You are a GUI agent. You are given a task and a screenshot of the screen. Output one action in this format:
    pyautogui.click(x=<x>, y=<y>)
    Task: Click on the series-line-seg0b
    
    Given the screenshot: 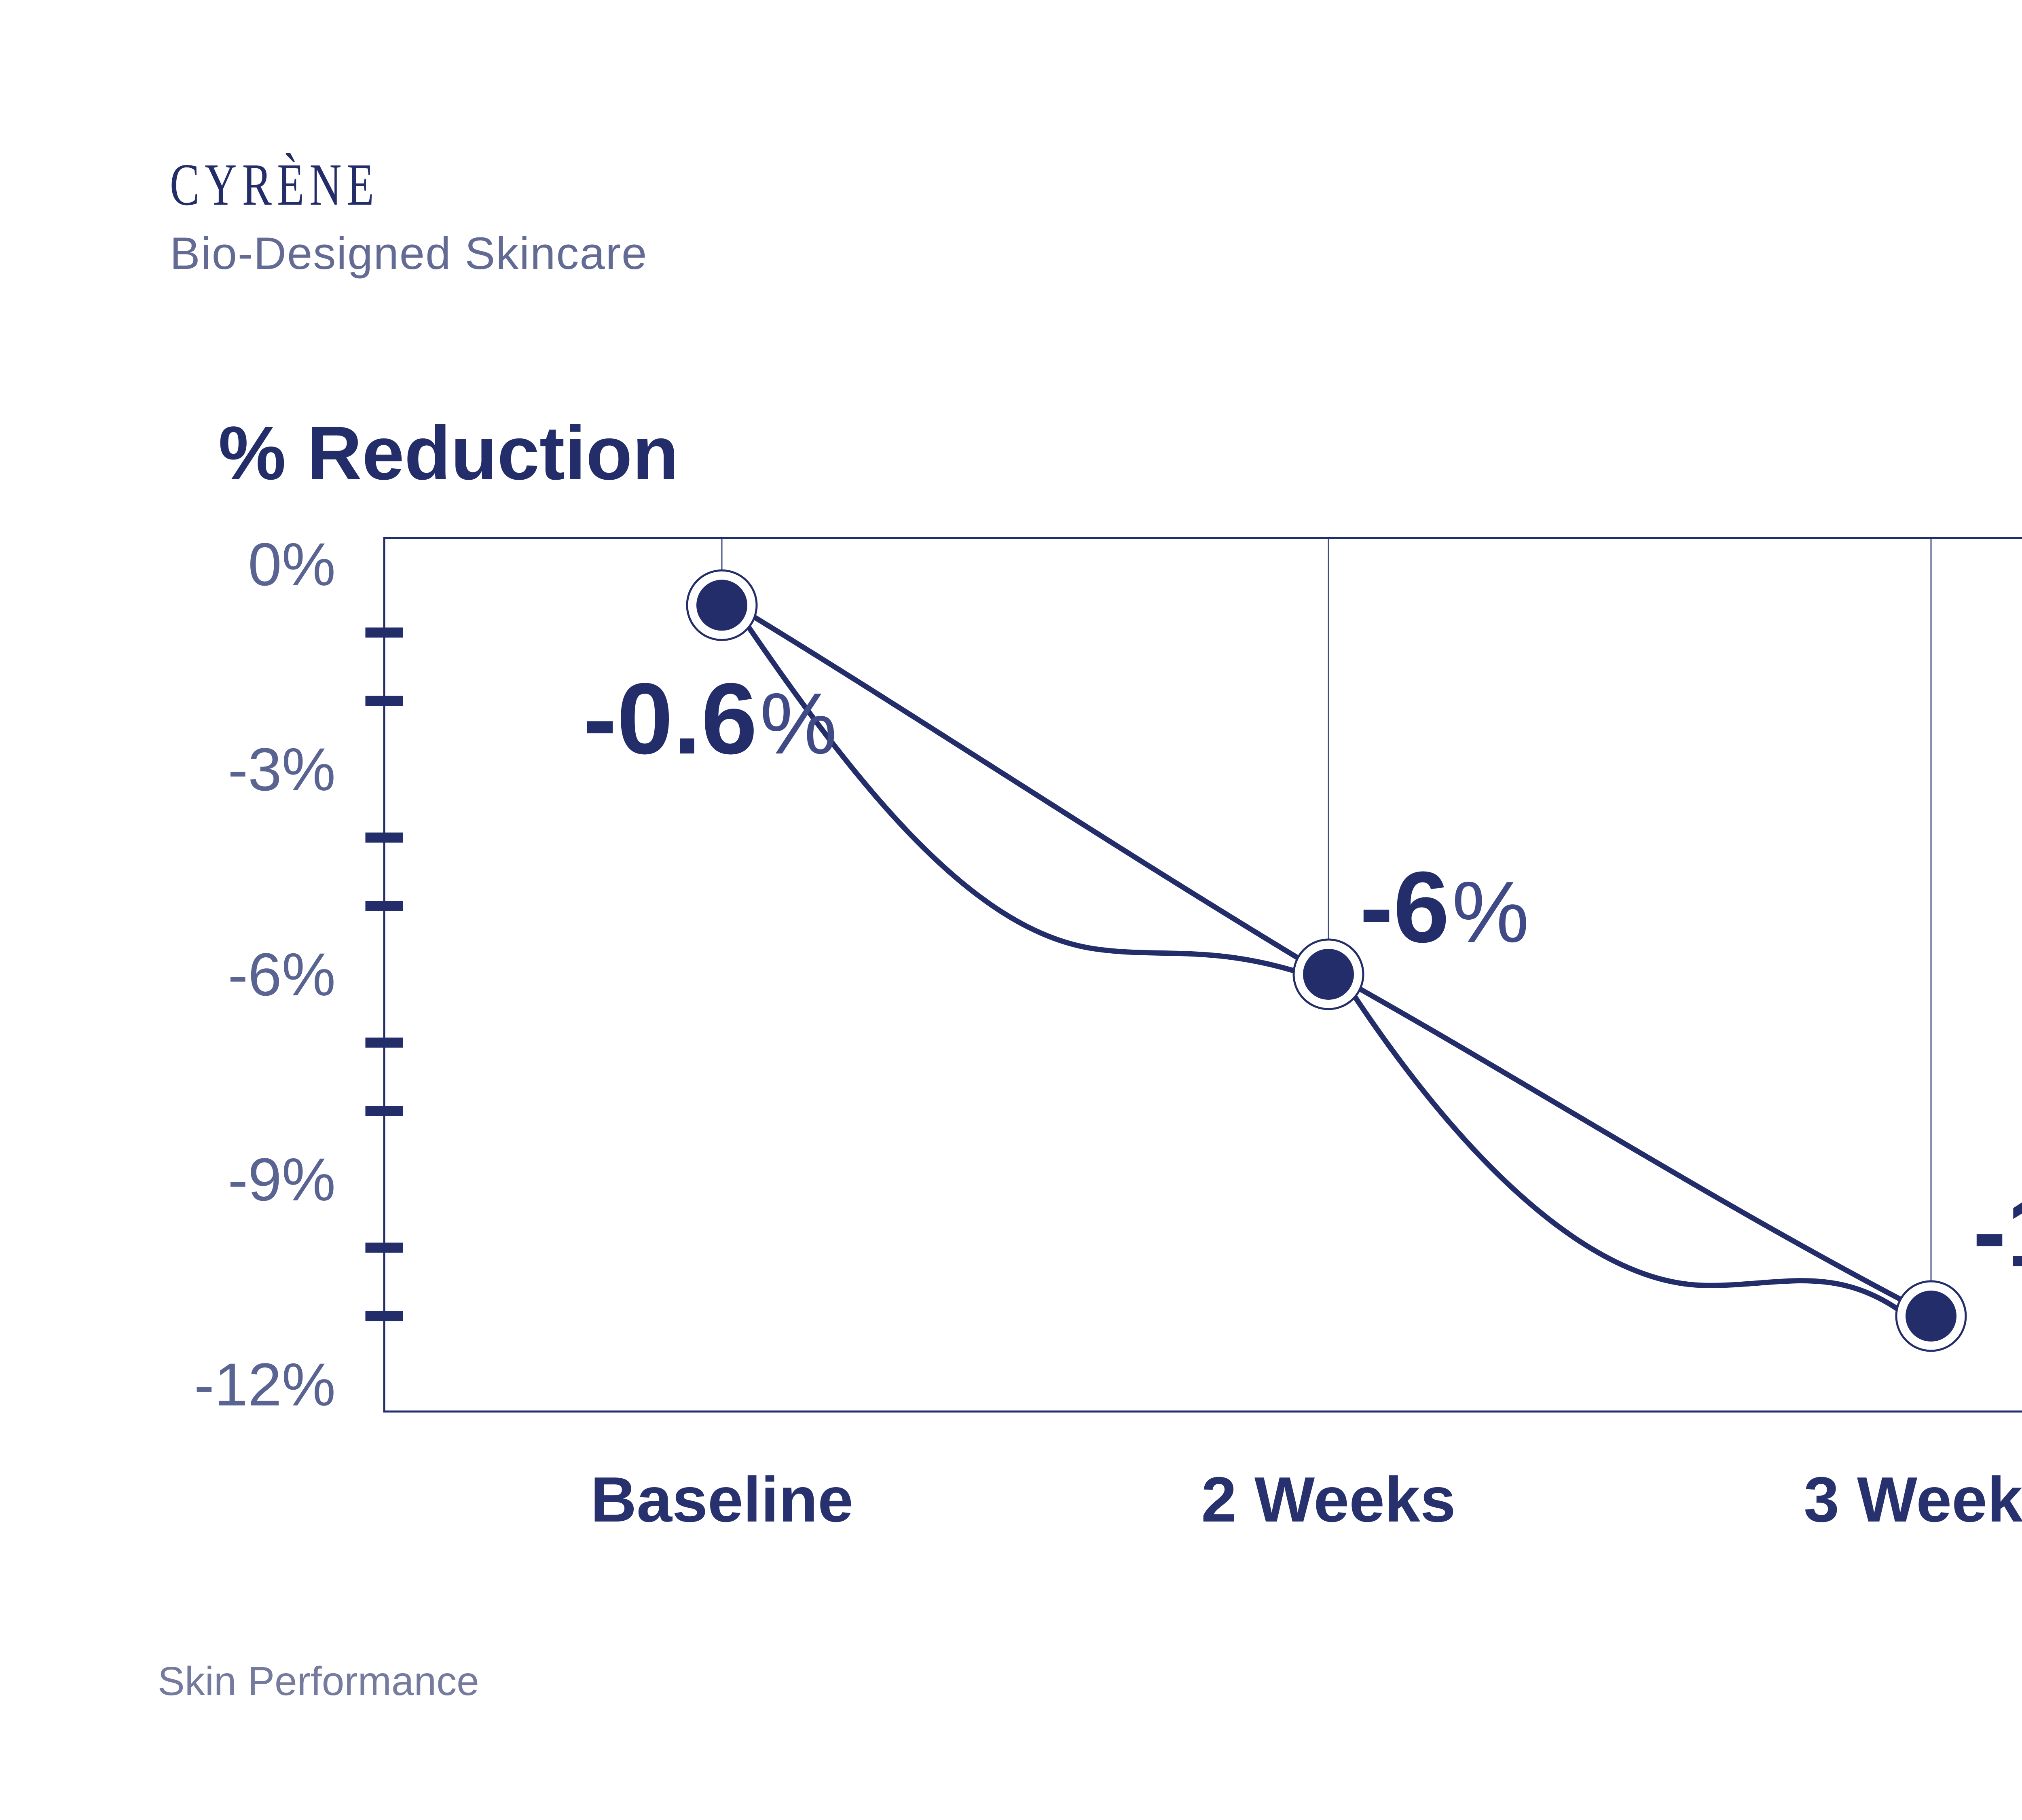 What is the action you would take?
    pyautogui.click(x=1021, y=796)
    